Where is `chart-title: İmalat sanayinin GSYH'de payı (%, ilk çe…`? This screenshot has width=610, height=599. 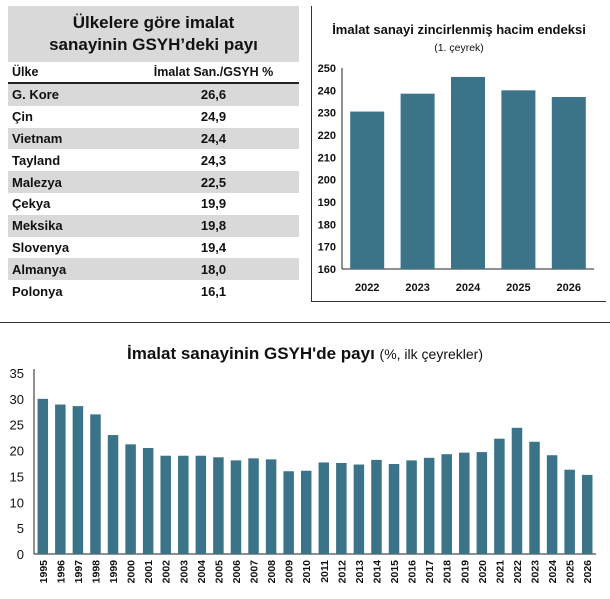
chart-title: İmalat sanayinin GSYH'de payı (%, ilk çe… is located at coordinates (305, 353).